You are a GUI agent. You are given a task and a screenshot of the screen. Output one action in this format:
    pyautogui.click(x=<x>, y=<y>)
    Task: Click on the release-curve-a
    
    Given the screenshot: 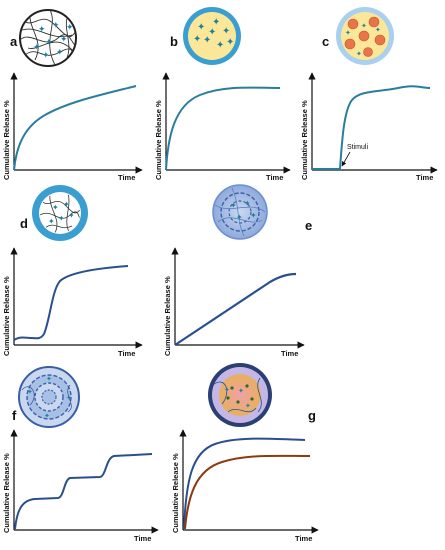 What is the action you would take?
    pyautogui.click(x=75, y=128)
    